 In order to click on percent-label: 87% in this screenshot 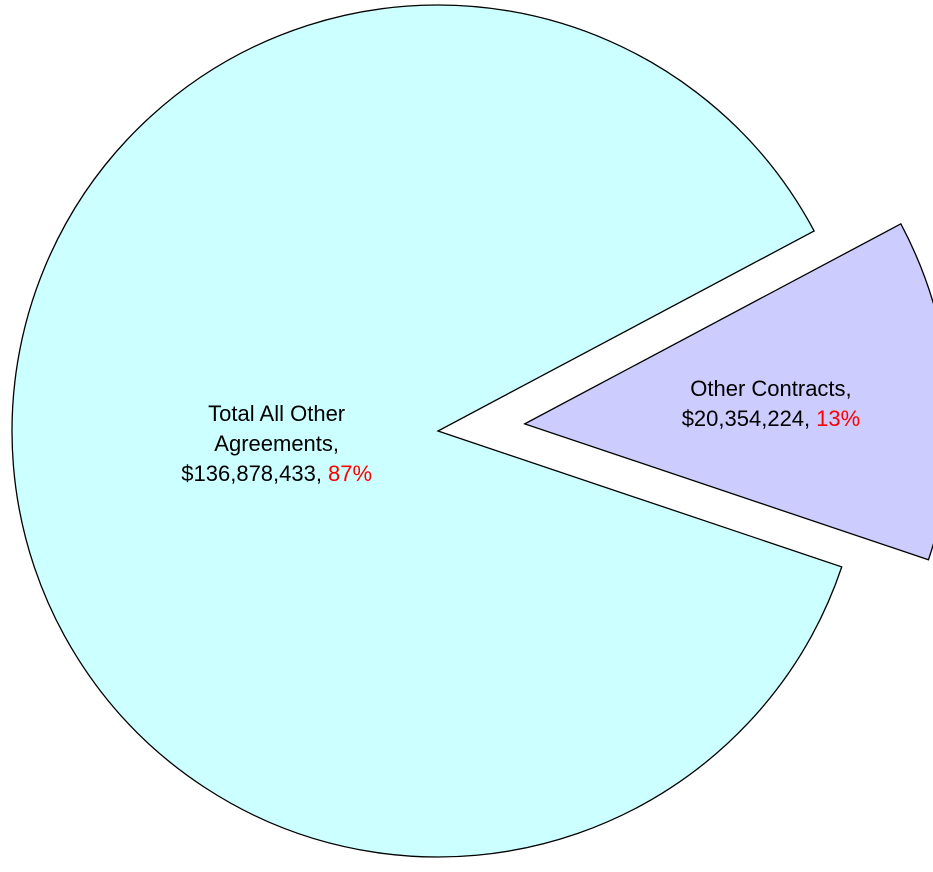, I will do `click(350, 474)`.